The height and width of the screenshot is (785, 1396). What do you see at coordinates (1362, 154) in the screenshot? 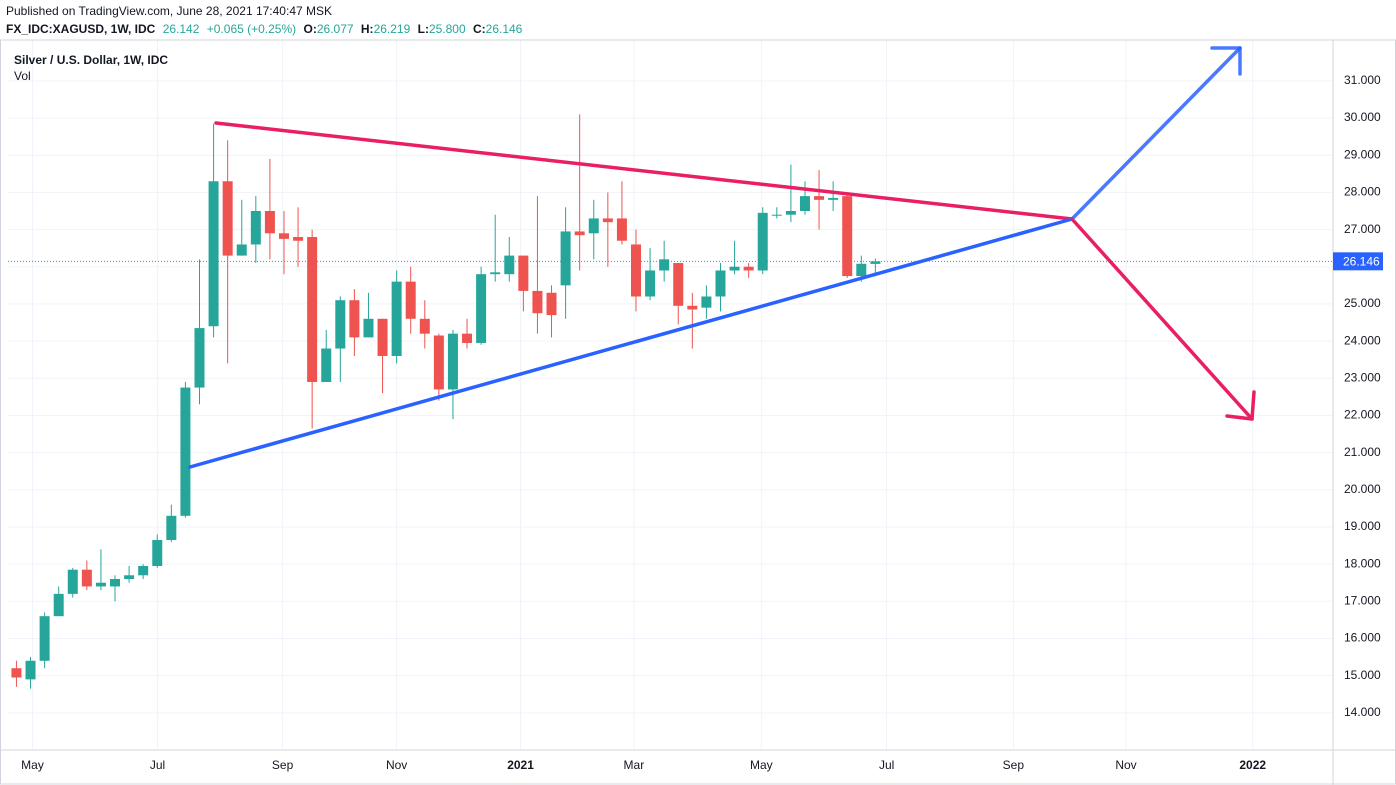
I see `y-tick-label: 29.000` at bounding box center [1362, 154].